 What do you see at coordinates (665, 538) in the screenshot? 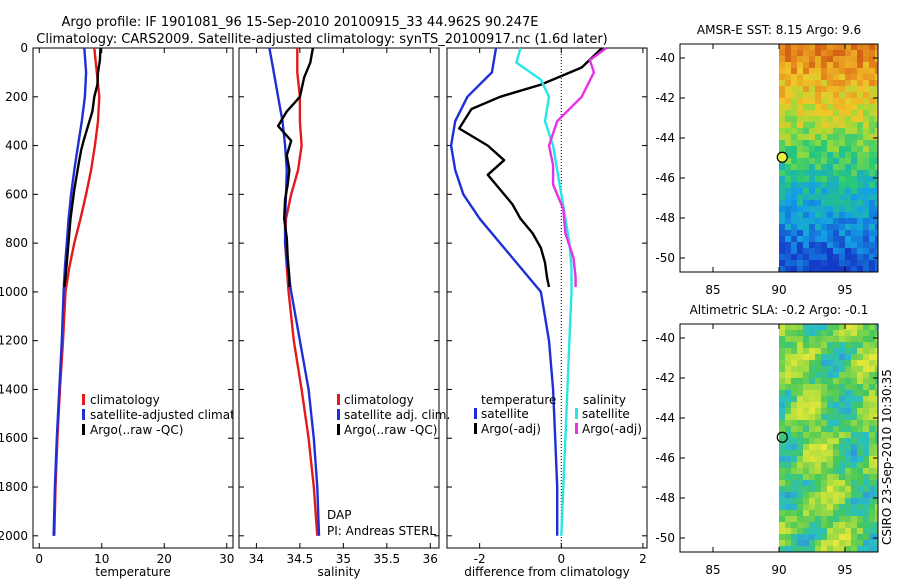
I see `map-y-tick-label: -50` at bounding box center [665, 538].